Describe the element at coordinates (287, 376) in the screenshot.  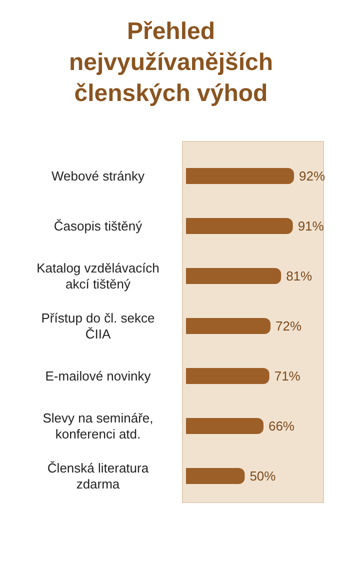
I see `data-label: 71%` at that location.